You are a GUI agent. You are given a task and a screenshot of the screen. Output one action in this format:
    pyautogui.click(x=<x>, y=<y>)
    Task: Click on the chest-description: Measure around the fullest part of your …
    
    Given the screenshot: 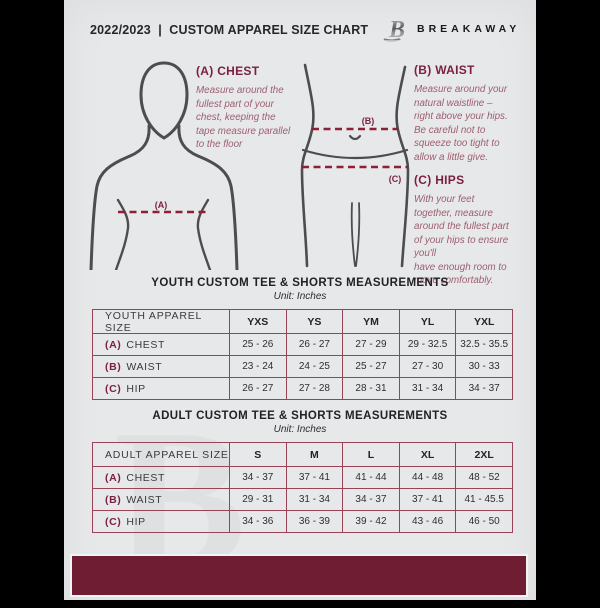 What is the action you would take?
    pyautogui.click(x=243, y=117)
    